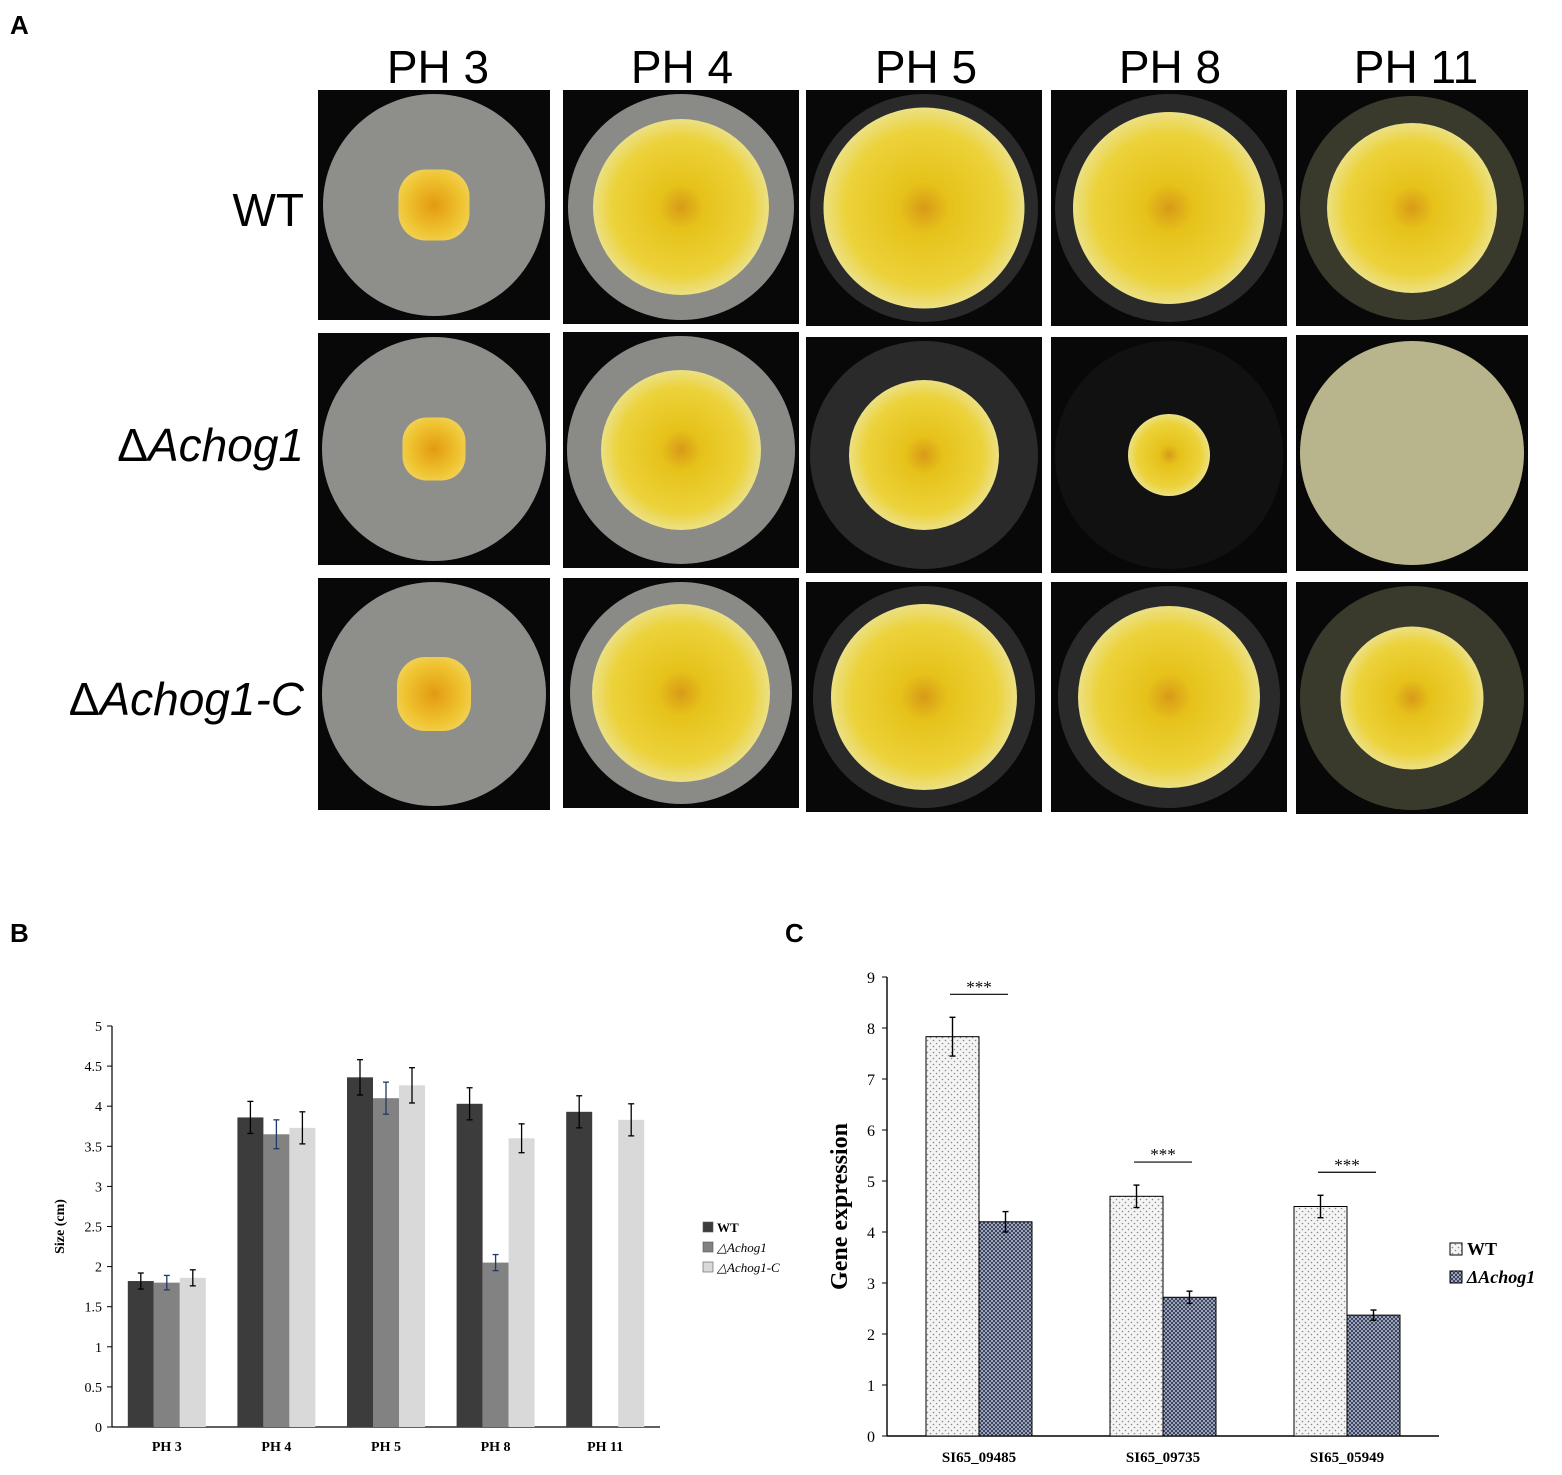 The width and height of the screenshot is (1562, 1475). I want to click on petri-dish-achog1-ph5, so click(924, 455).